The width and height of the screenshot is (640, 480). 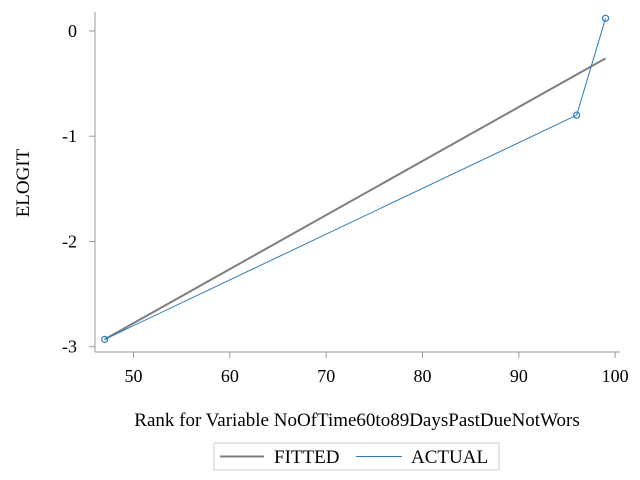 I want to click on legend: FITTED ACTUAL, so click(x=356, y=456).